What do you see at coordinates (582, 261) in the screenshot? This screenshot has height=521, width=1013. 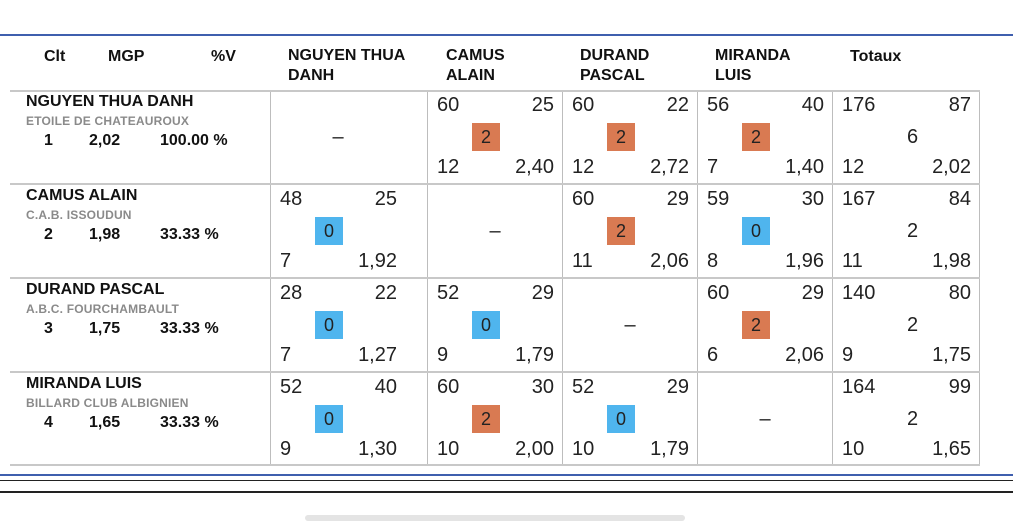 I see `innings: 11` at bounding box center [582, 261].